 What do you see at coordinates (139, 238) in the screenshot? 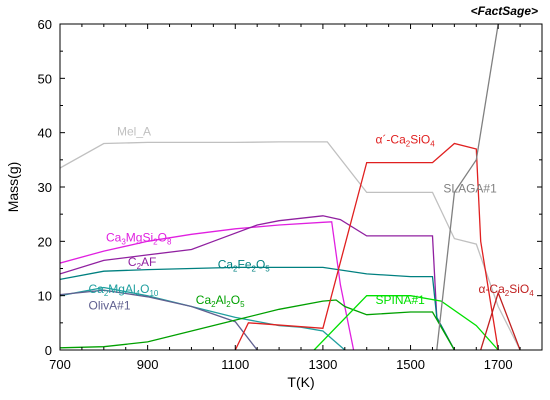
I see `series-label-1: Ca3MgSi2O8` at bounding box center [139, 238].